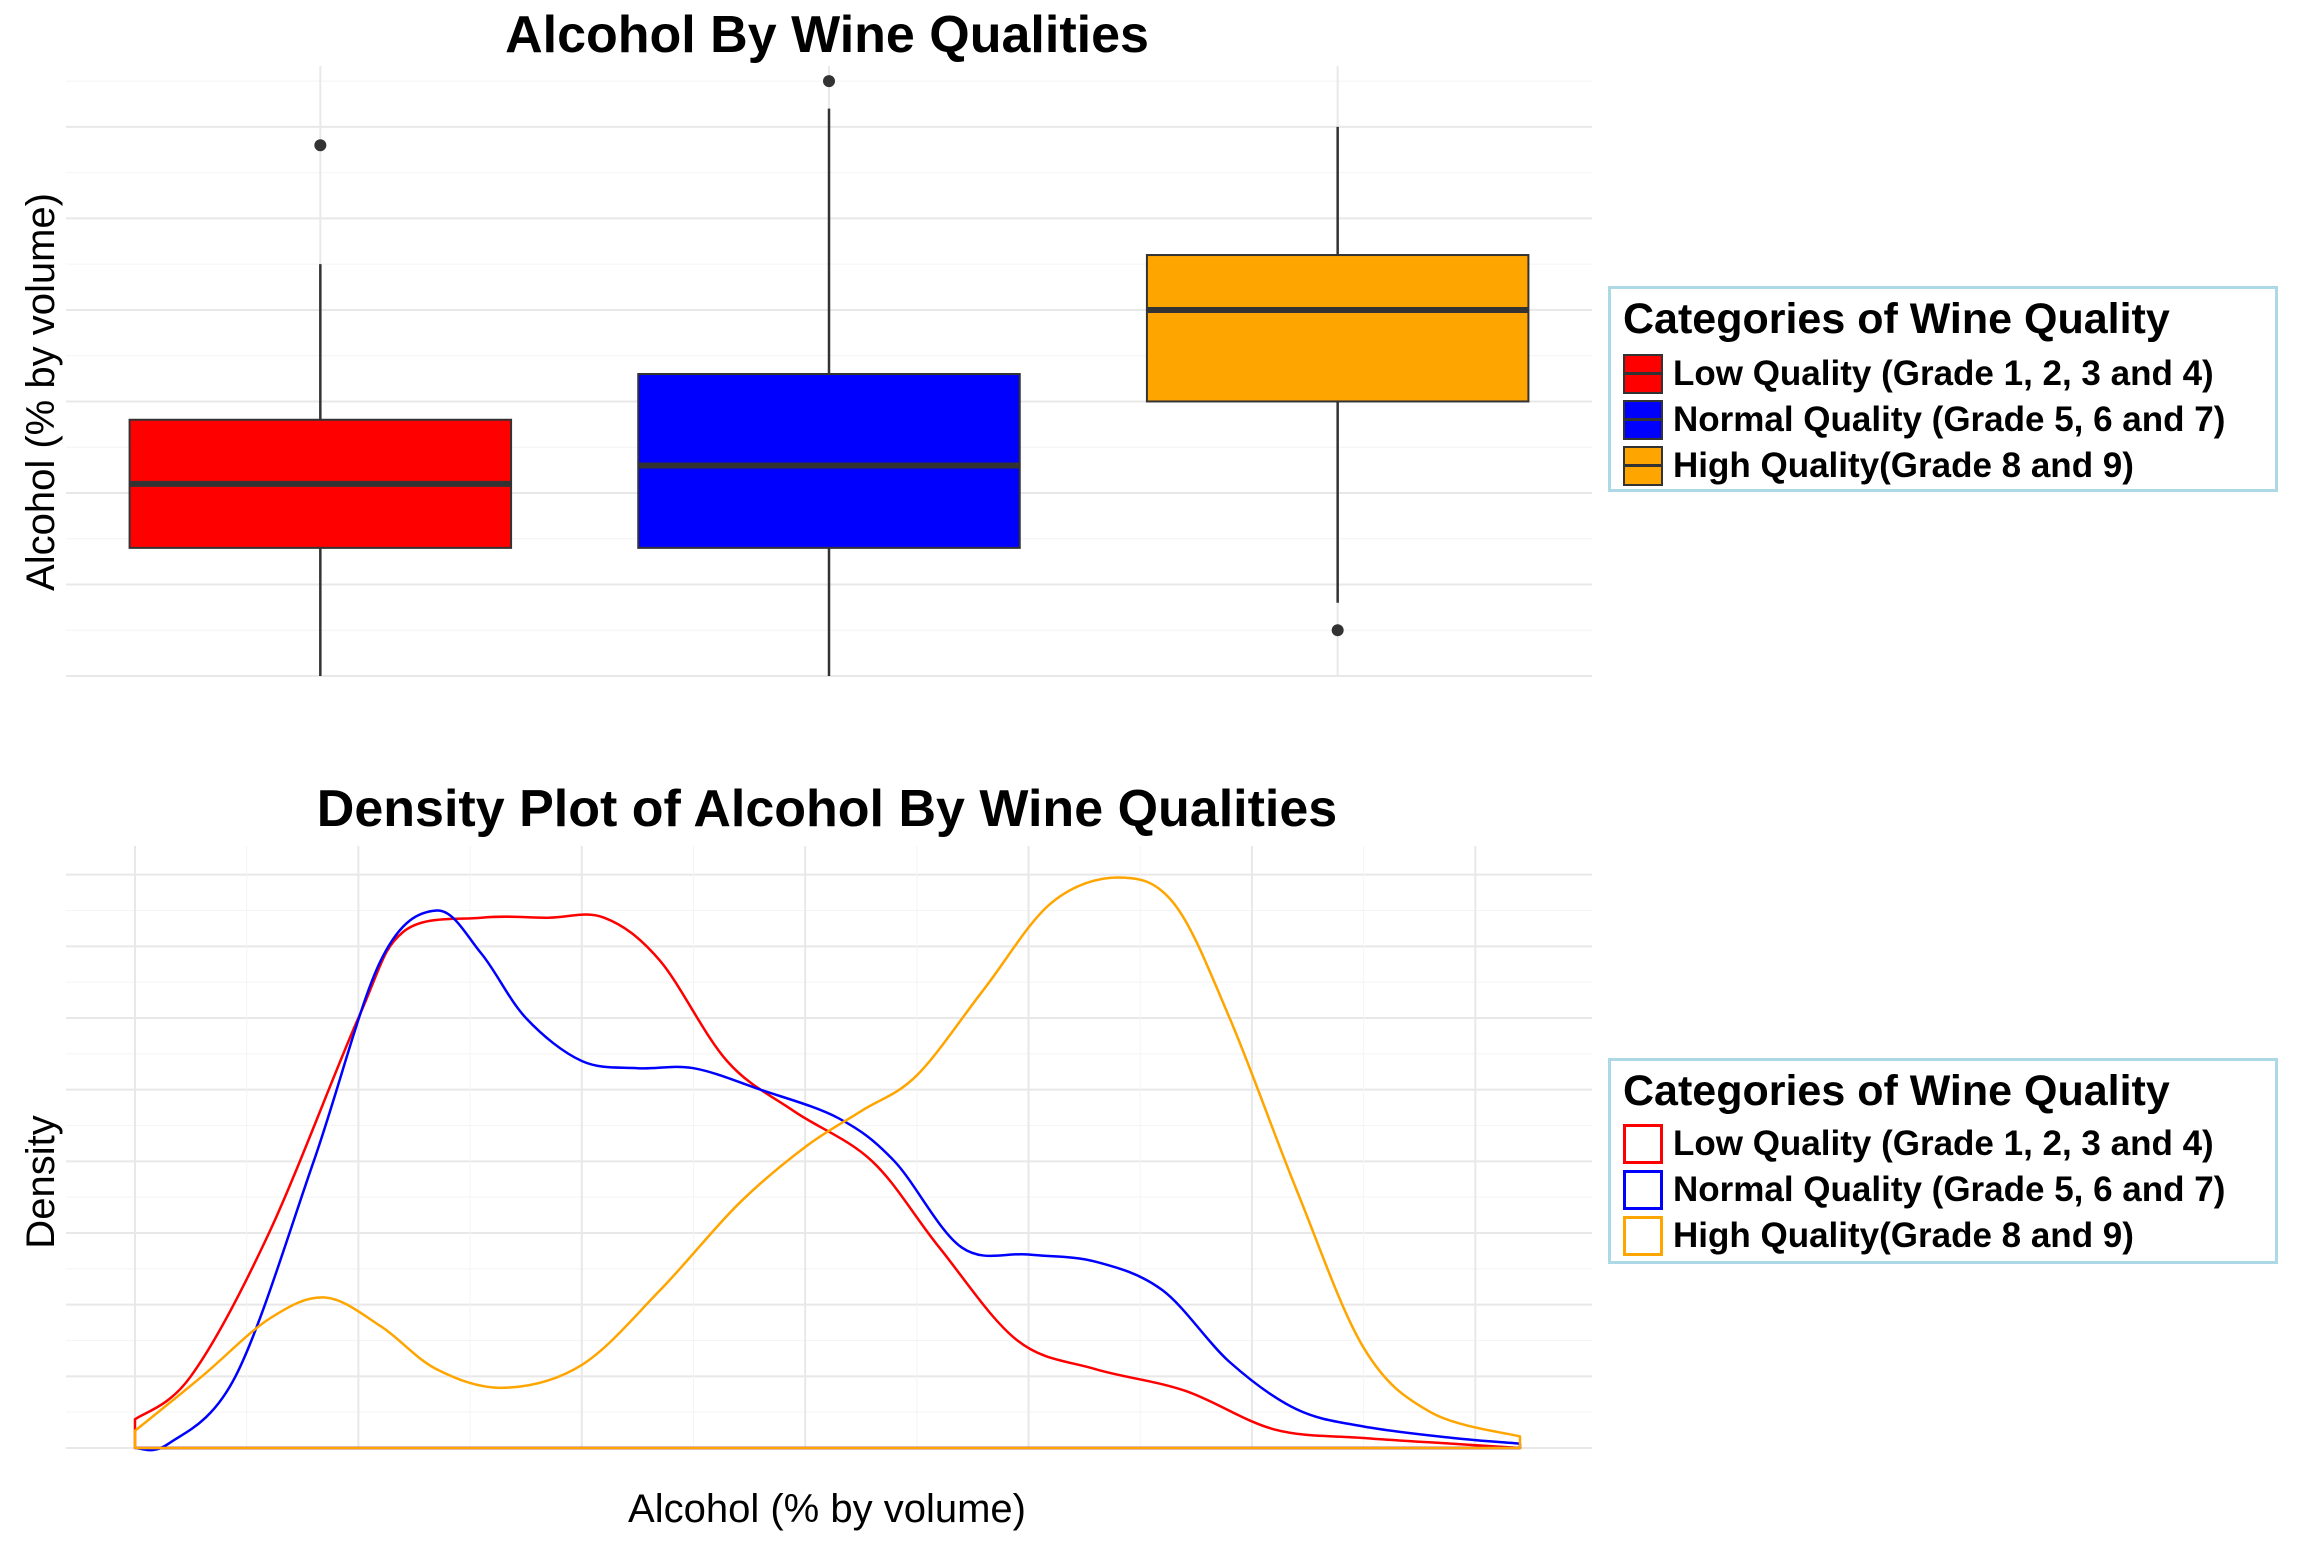 This screenshot has width=2304, height=1541. What do you see at coordinates (827, 35) in the screenshot?
I see `box-plot-title: Alcohol By Wine Qualities` at bounding box center [827, 35].